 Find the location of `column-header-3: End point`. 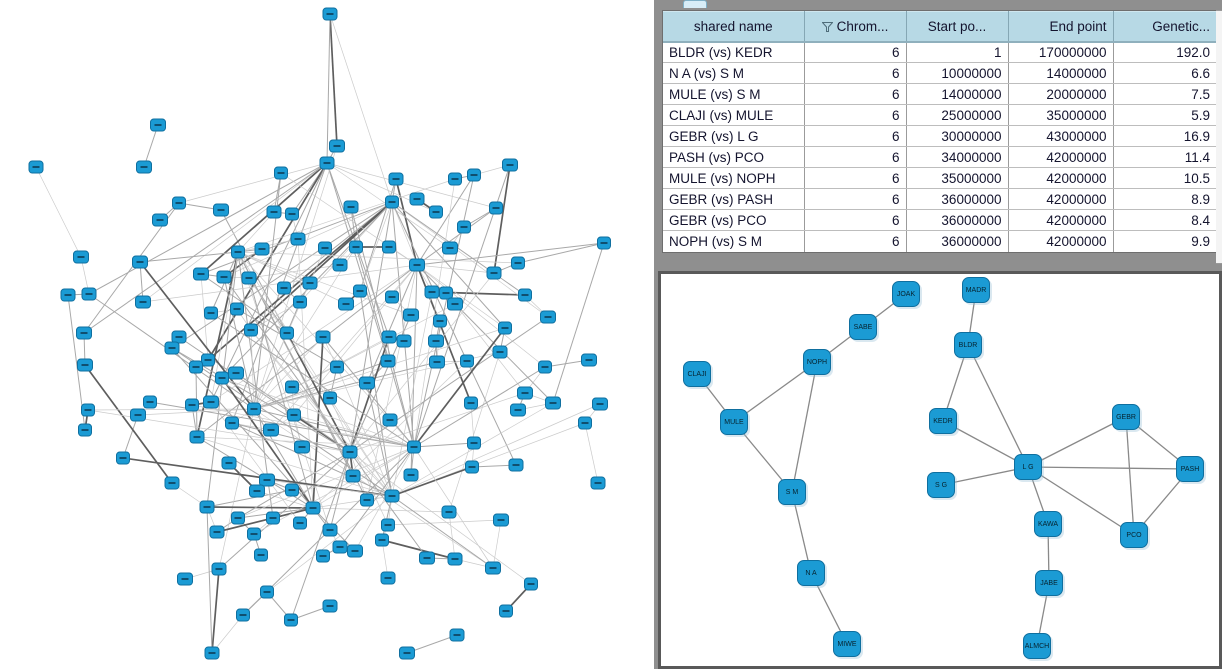

column-header-3: End point is located at coordinates (1061, 27).